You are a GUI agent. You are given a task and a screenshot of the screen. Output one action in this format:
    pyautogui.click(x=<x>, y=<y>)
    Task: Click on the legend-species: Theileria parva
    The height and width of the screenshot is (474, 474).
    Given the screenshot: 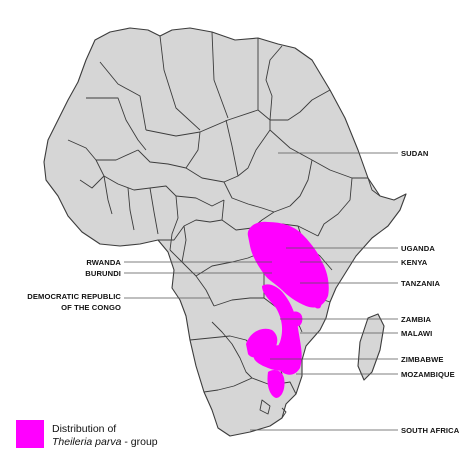 What is the action you would take?
    pyautogui.click(x=87, y=442)
    